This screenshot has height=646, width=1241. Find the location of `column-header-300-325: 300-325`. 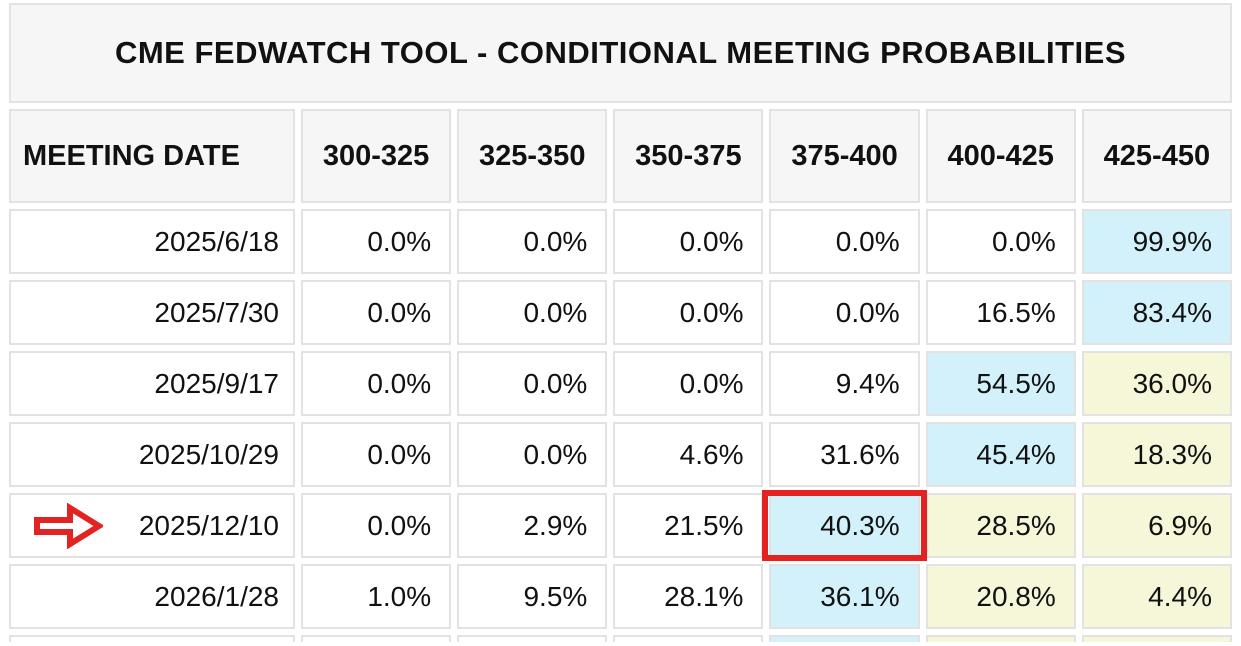

column-header-300-325: 300-325 is located at coordinates (376, 156).